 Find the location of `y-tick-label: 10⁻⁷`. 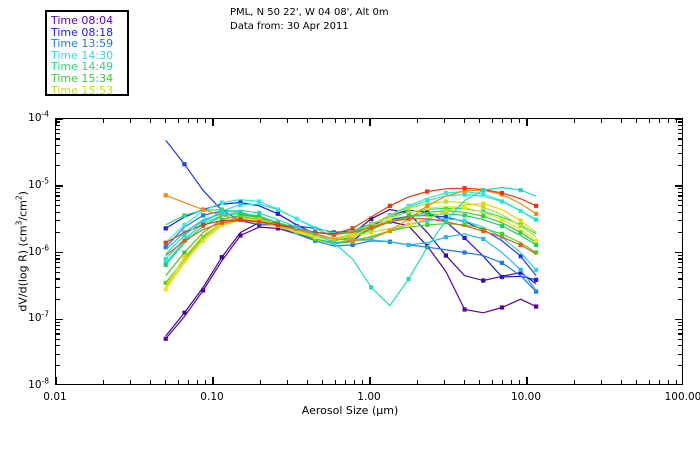

y-tick-label: 10⁻⁷ is located at coordinates (38, 317).